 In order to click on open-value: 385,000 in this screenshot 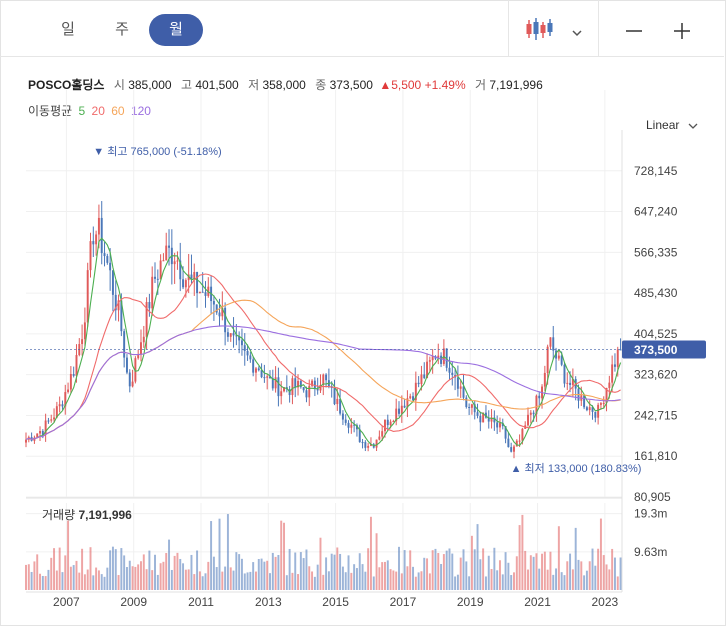, I will do `click(150, 85)`.